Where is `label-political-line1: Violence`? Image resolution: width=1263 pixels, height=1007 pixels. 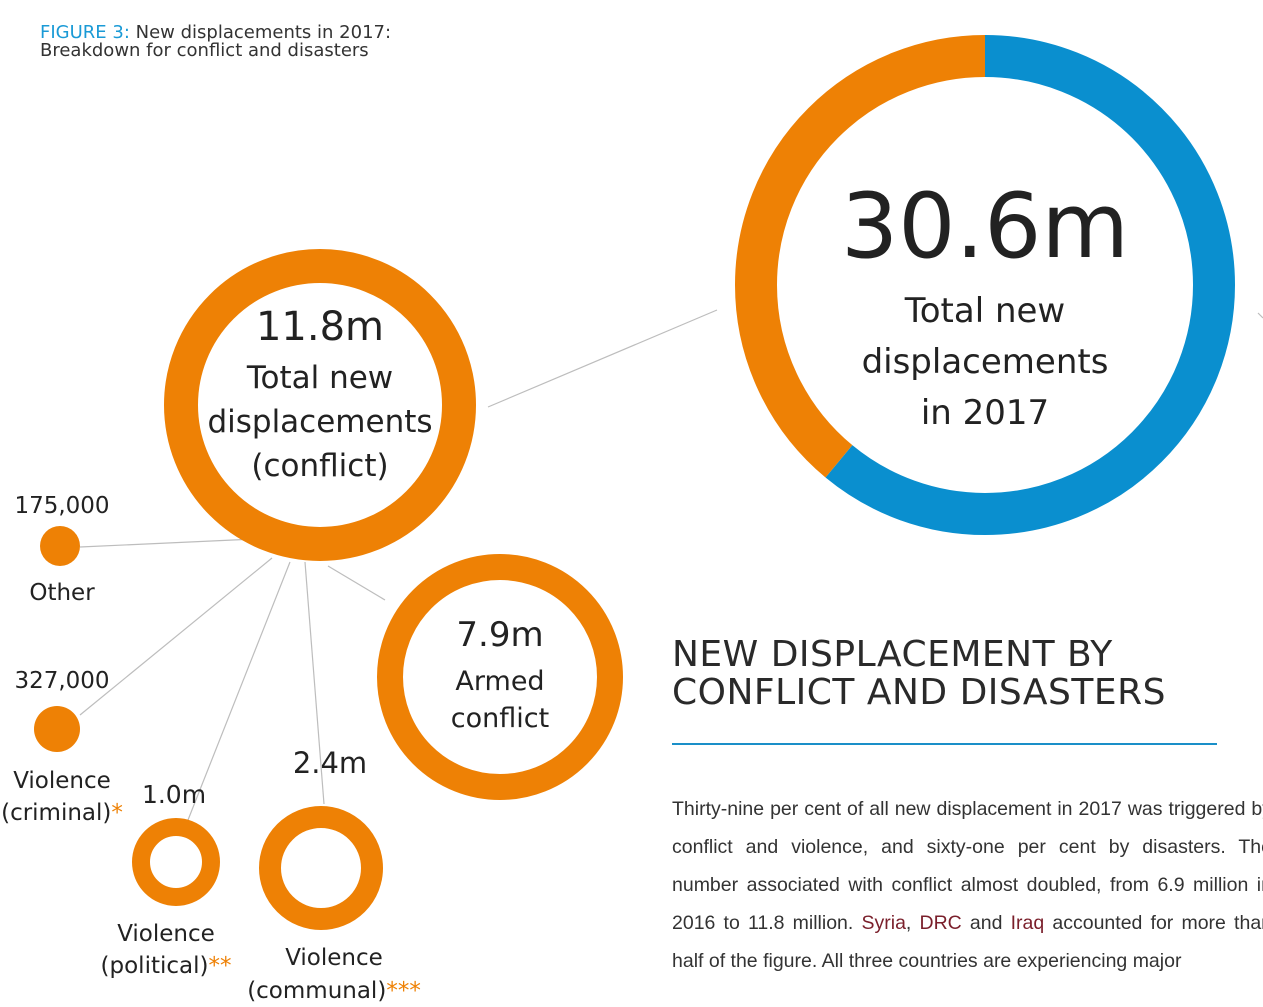
label-political-line1: Violence is located at coordinates (166, 934).